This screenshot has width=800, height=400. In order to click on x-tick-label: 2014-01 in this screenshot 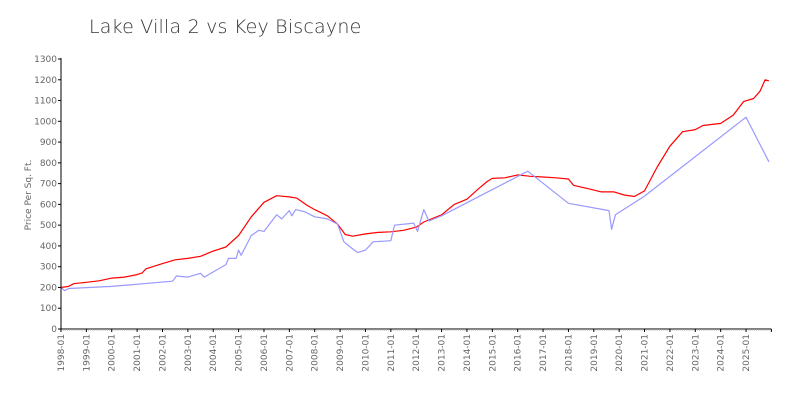, I will do `click(468, 353)`.